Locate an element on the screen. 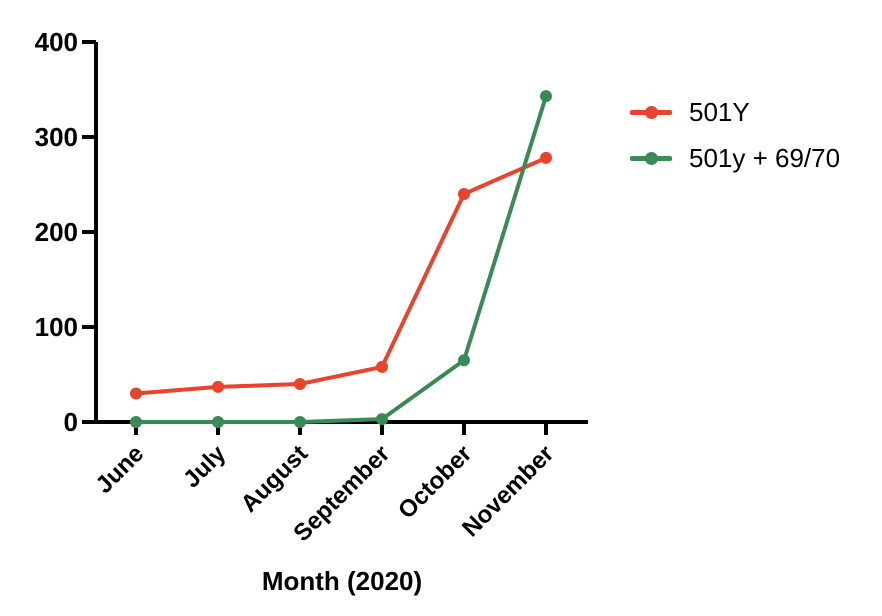 This screenshot has height=616, width=882. legend-marker-501y-6970-icon is located at coordinates (651, 158).